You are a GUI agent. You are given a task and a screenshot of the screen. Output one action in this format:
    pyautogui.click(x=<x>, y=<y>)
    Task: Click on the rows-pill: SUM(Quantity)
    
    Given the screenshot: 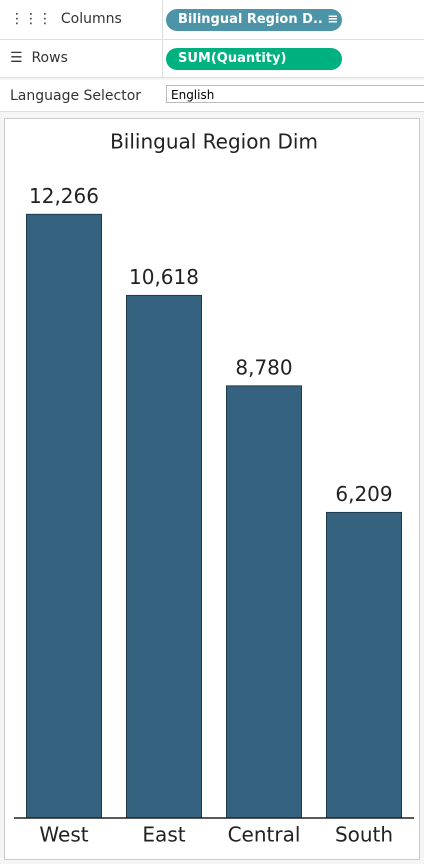 What is the action you would take?
    pyautogui.click(x=254, y=59)
    